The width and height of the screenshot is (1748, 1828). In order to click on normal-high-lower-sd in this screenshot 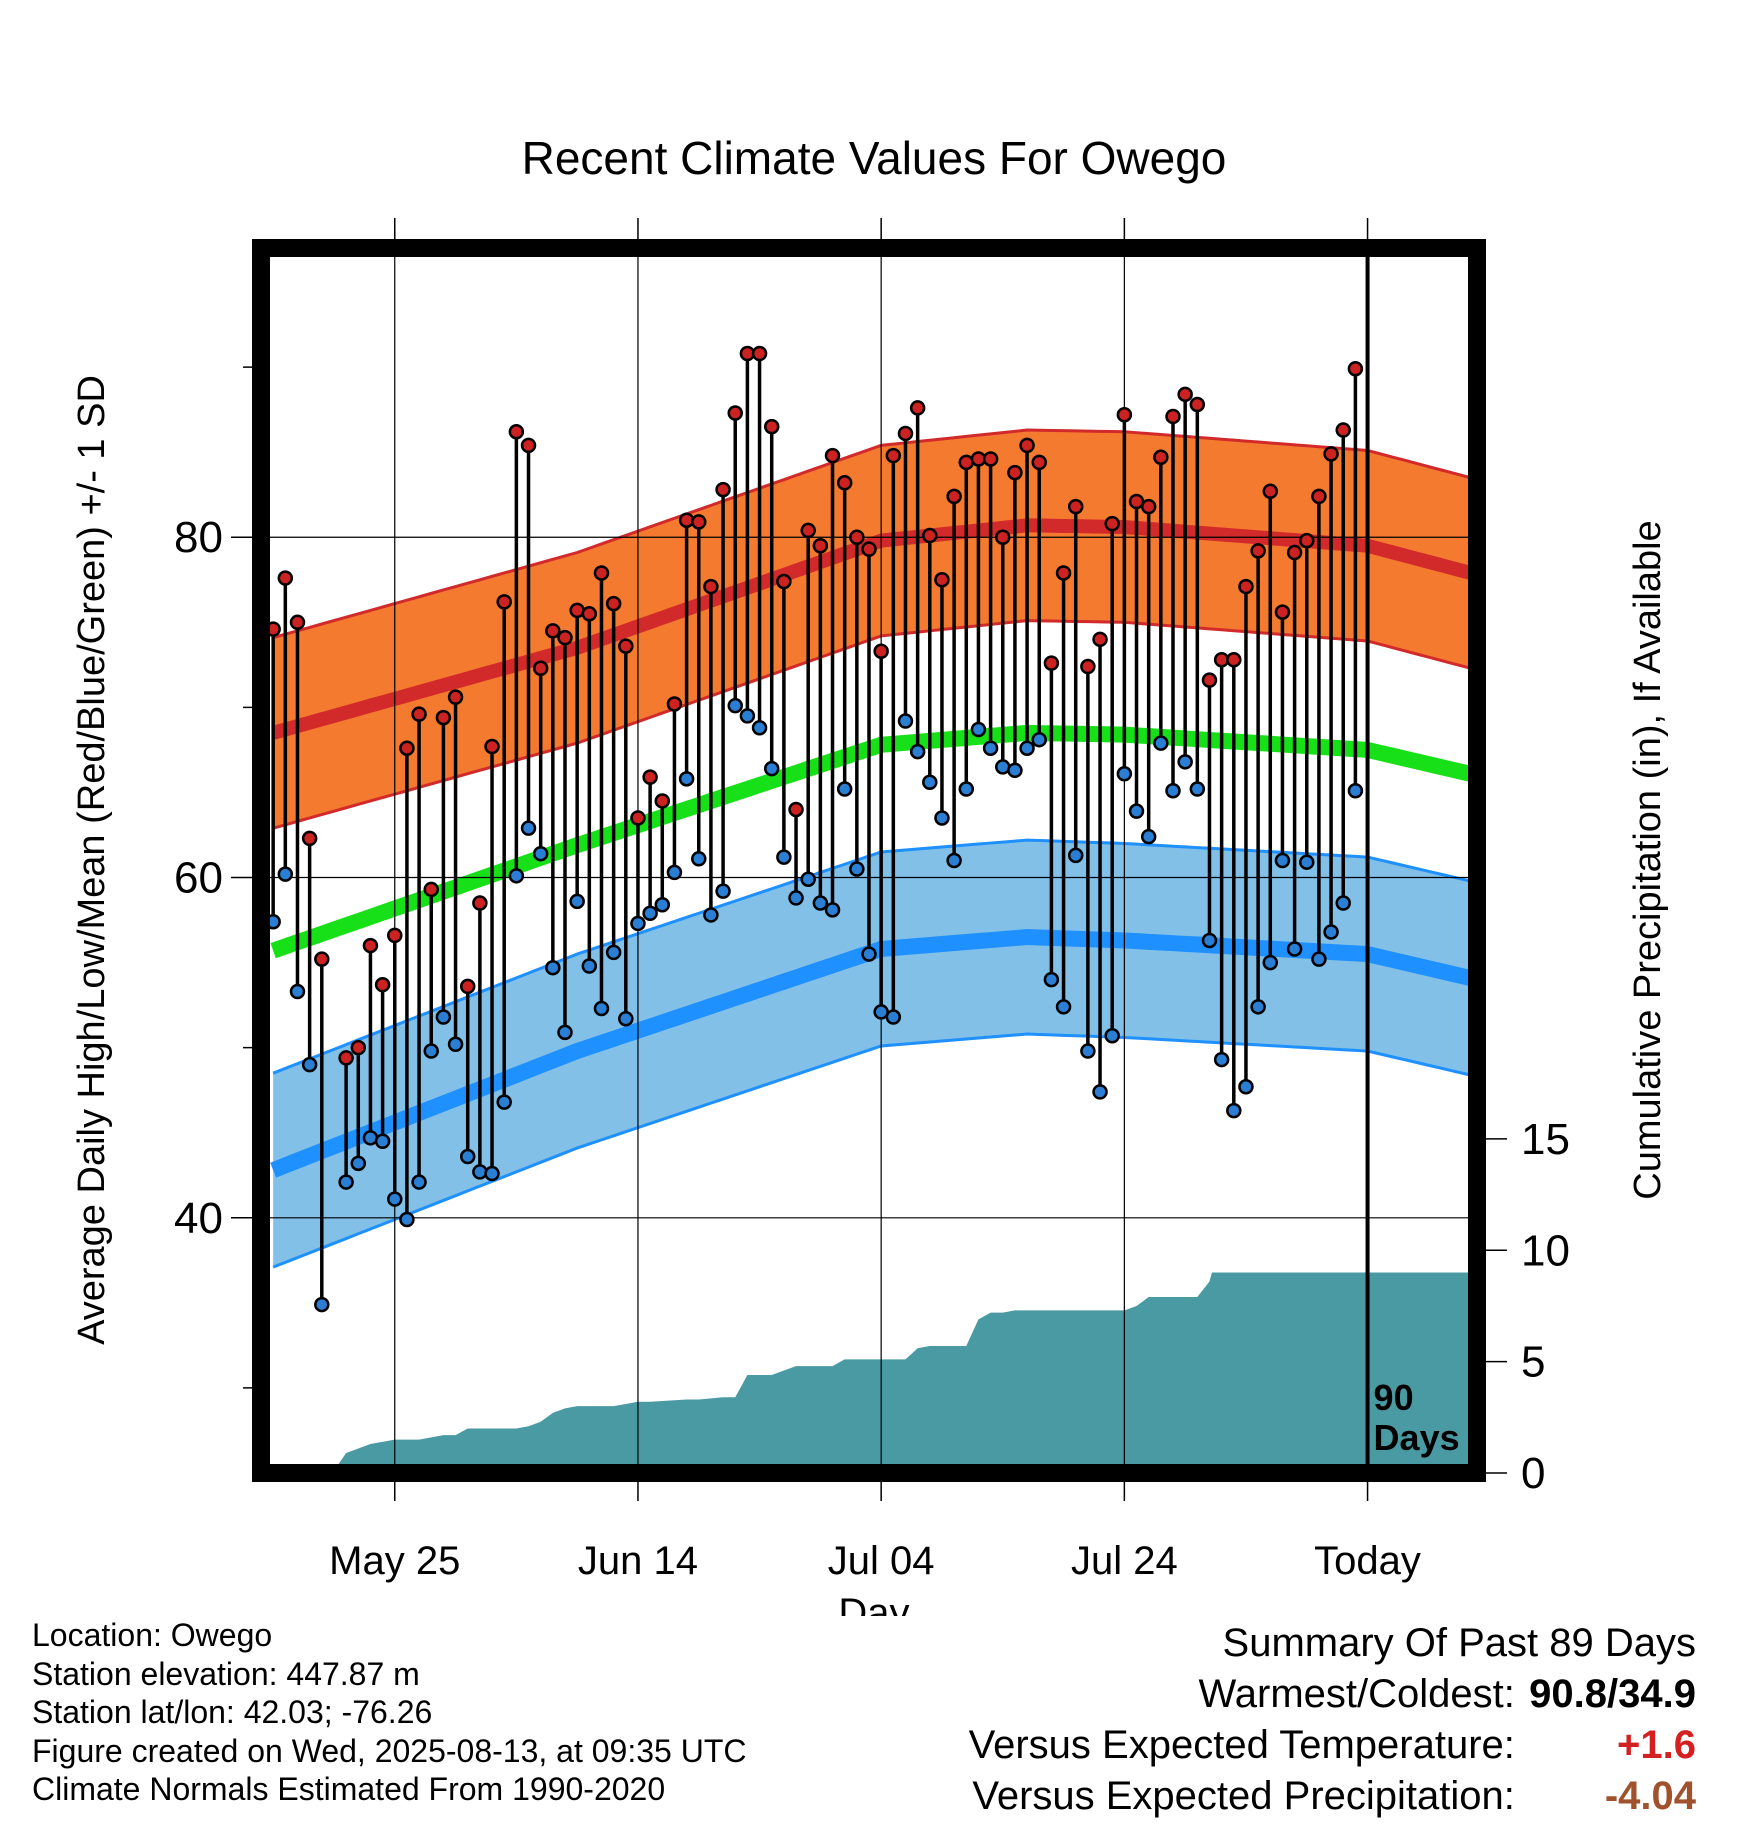, I will do `click(874, 724)`.